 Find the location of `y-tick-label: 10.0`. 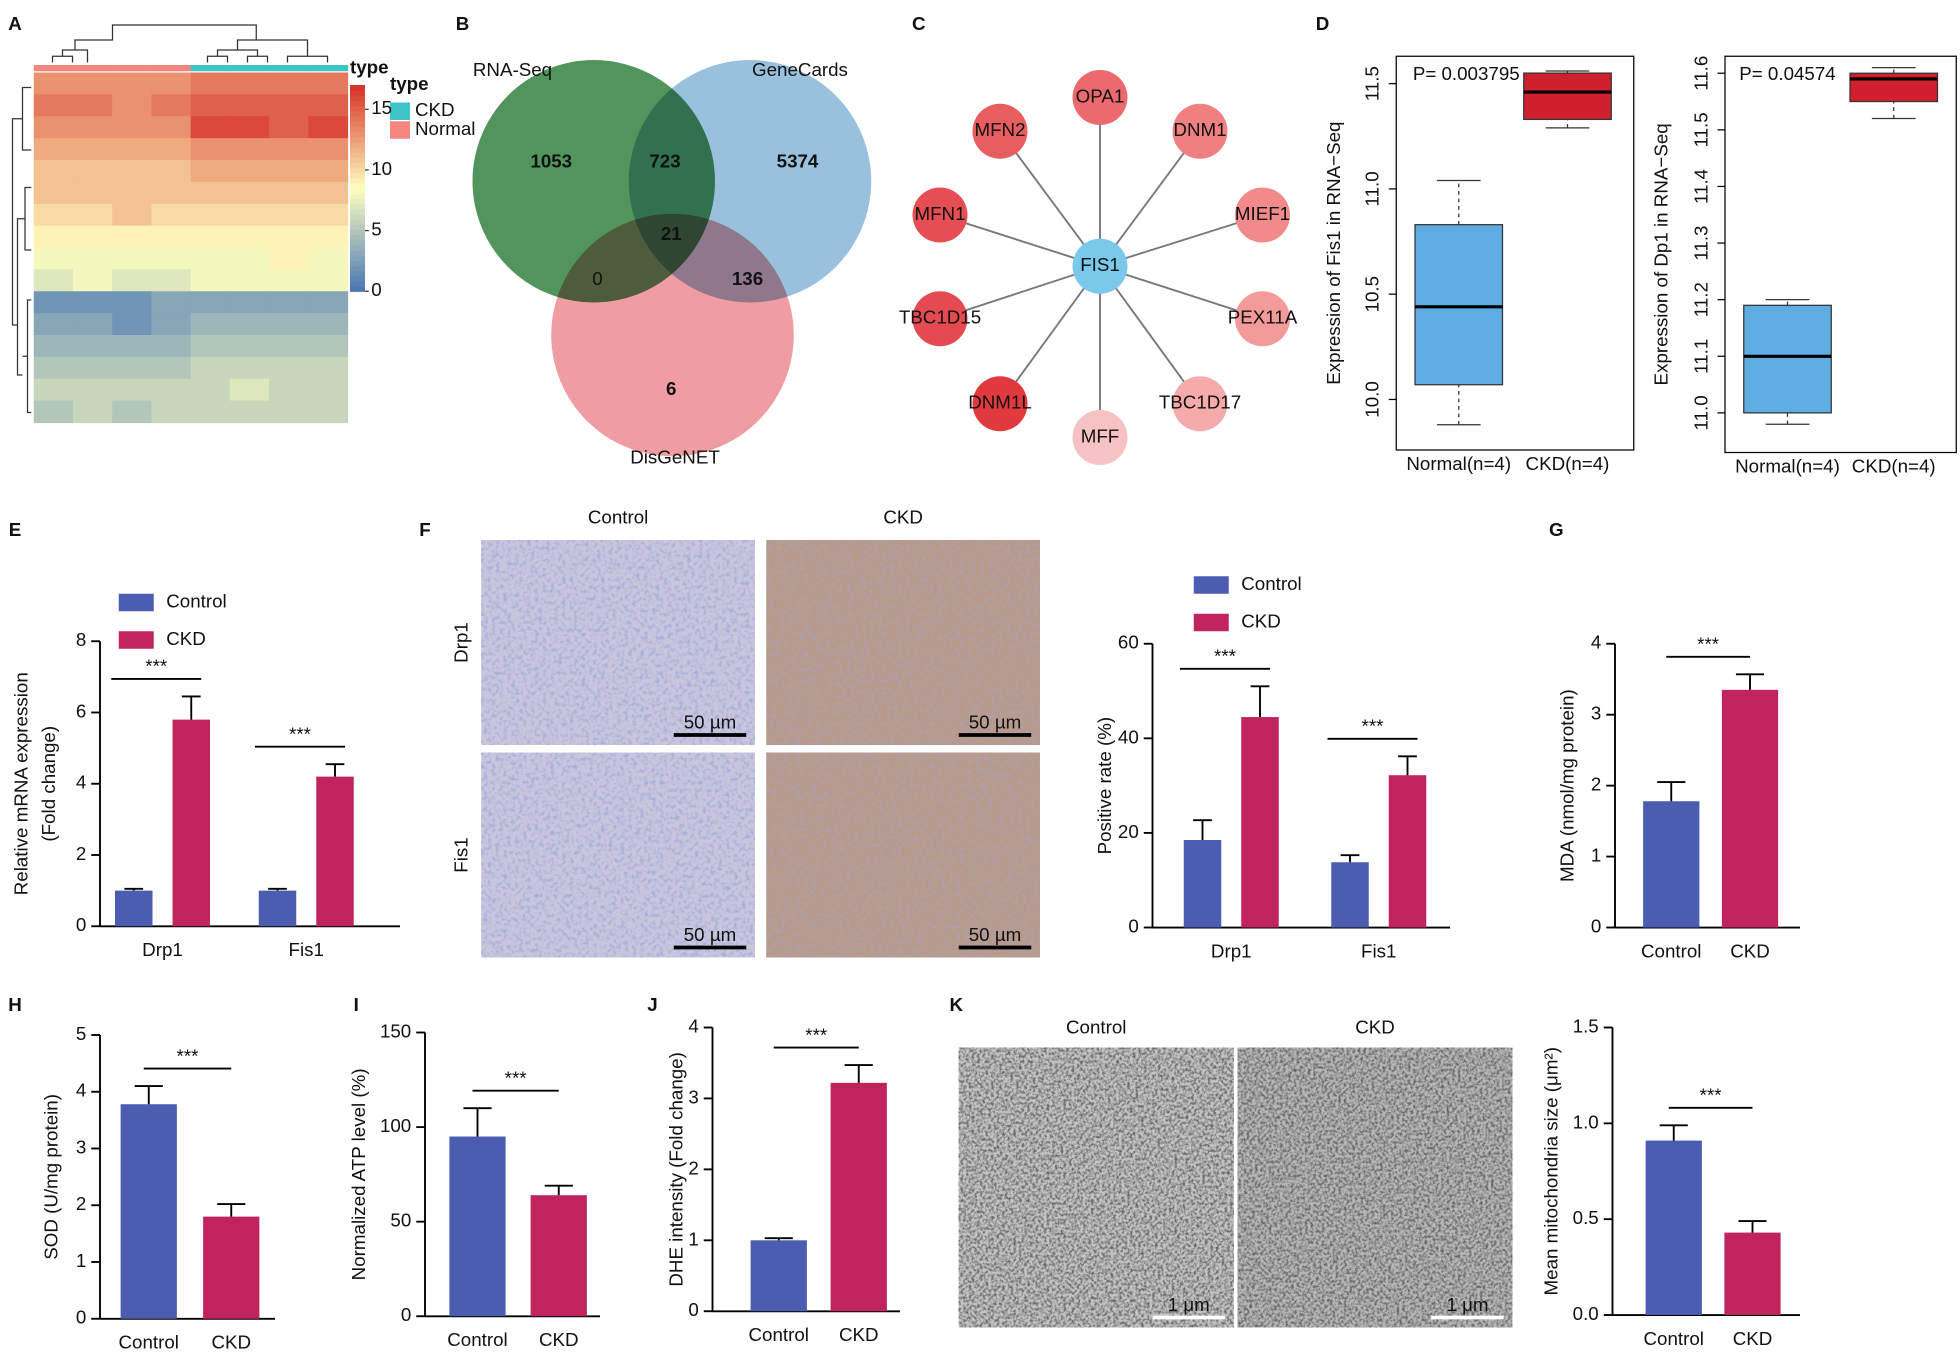

y-tick-label: 10.0 is located at coordinates (1372, 399).